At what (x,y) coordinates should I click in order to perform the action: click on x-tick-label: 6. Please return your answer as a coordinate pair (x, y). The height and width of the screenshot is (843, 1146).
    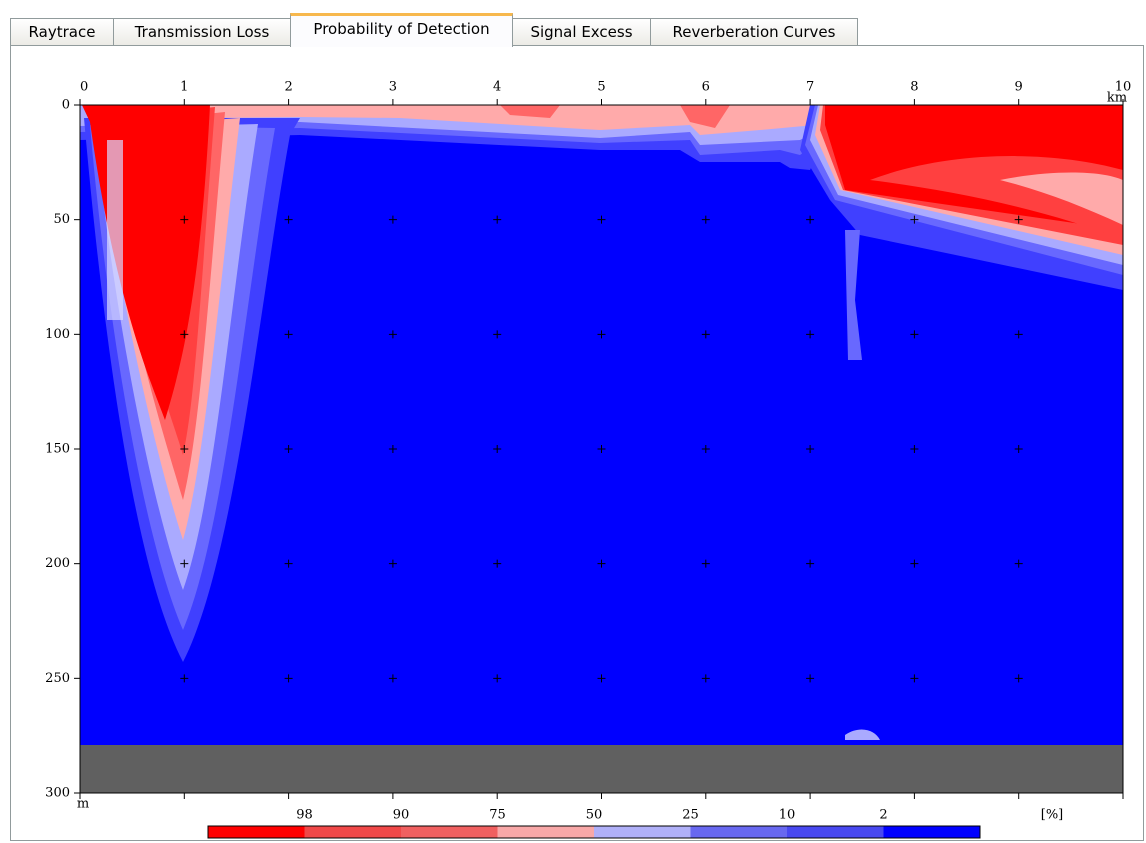
    Looking at the image, I should click on (706, 87).